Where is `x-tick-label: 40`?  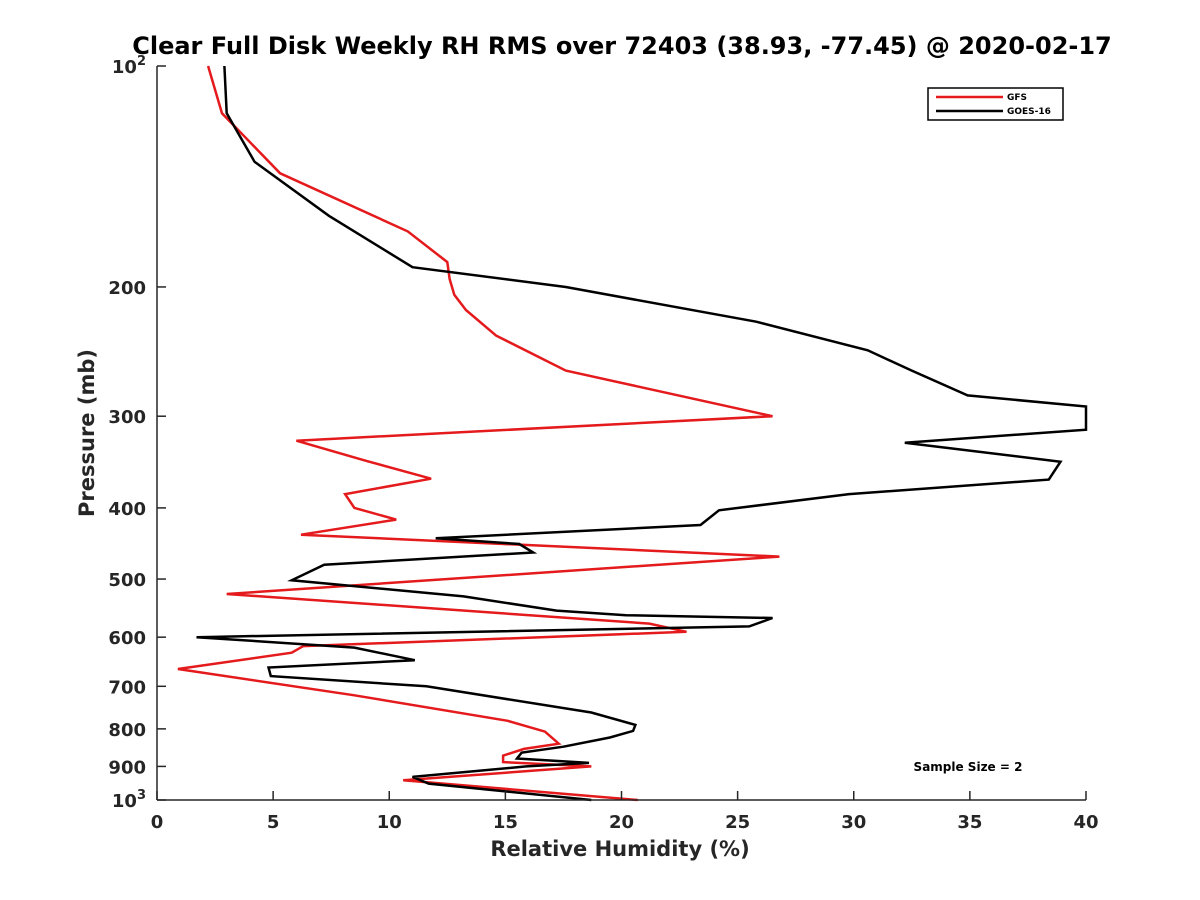 x-tick-label: 40 is located at coordinates (1085, 822).